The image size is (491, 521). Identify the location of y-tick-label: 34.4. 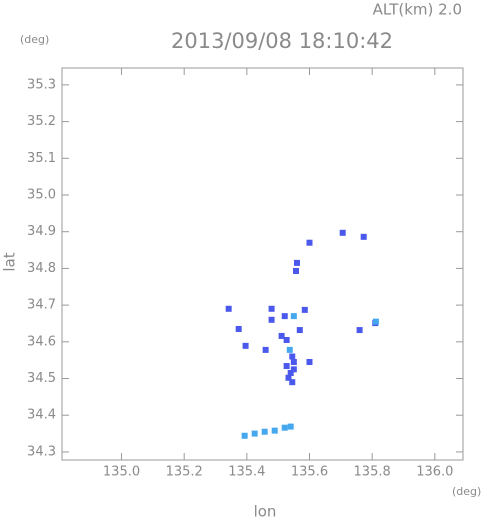
(41, 415).